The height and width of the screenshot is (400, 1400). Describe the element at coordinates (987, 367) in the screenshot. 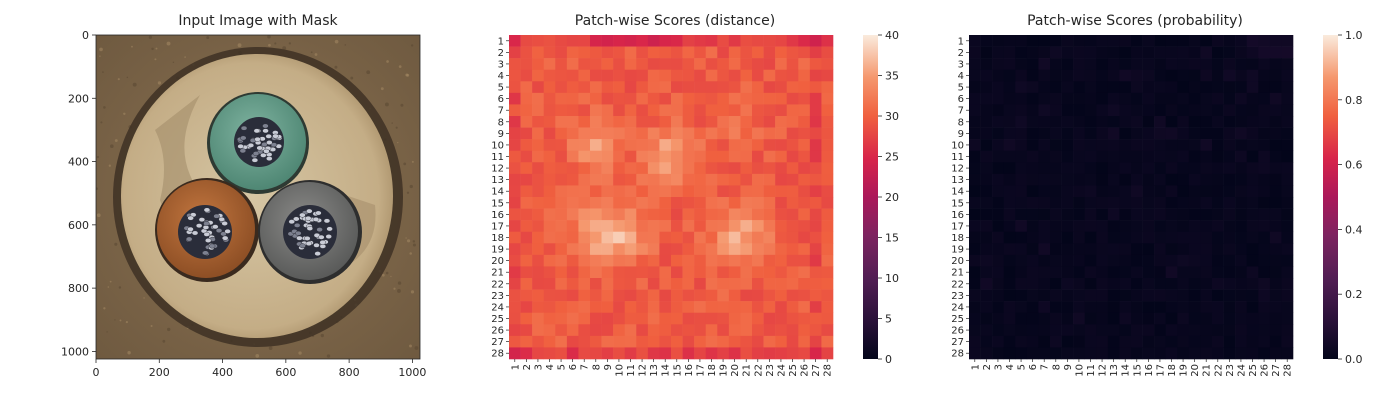

I see `col-tick-label: 2` at that location.